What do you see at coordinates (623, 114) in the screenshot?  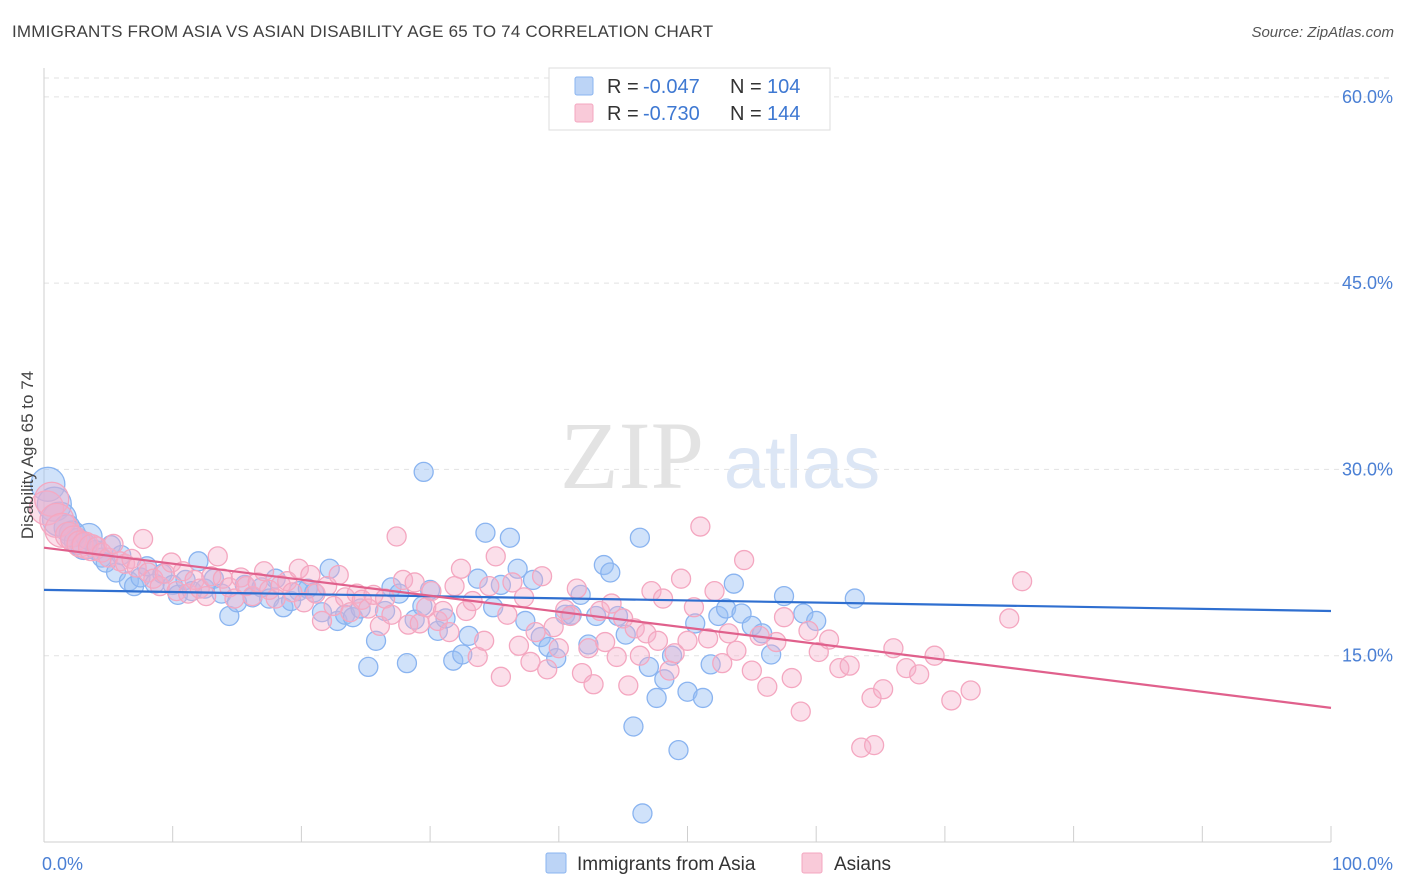 I see `legend-r-label-2: R =` at bounding box center [623, 114].